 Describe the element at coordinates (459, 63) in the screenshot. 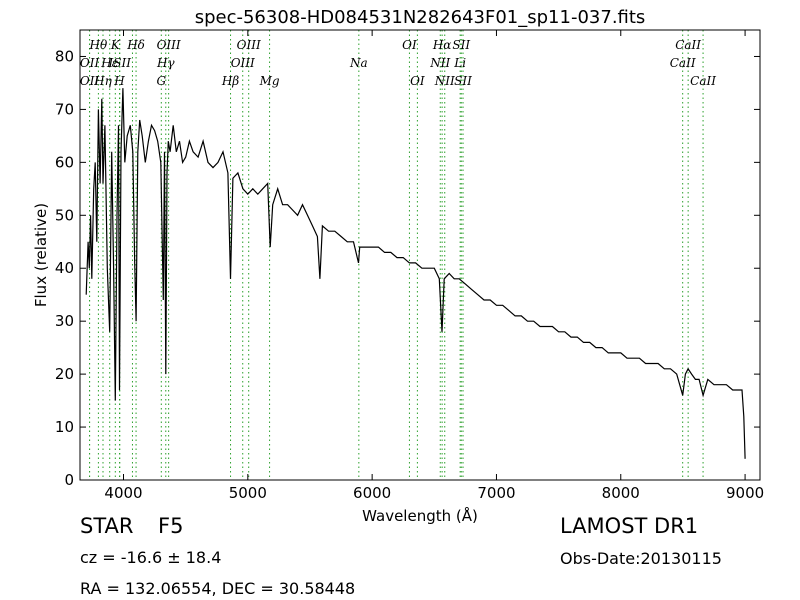

I see `line-label: Li` at that location.